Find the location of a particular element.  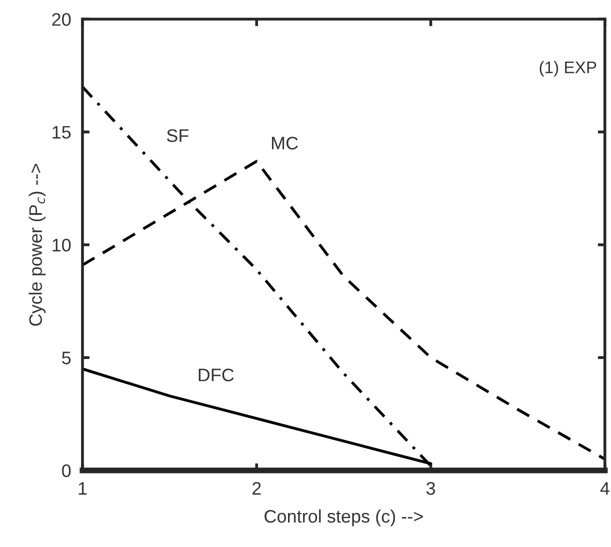

y-tick-label: 5 is located at coordinates (66, 358).